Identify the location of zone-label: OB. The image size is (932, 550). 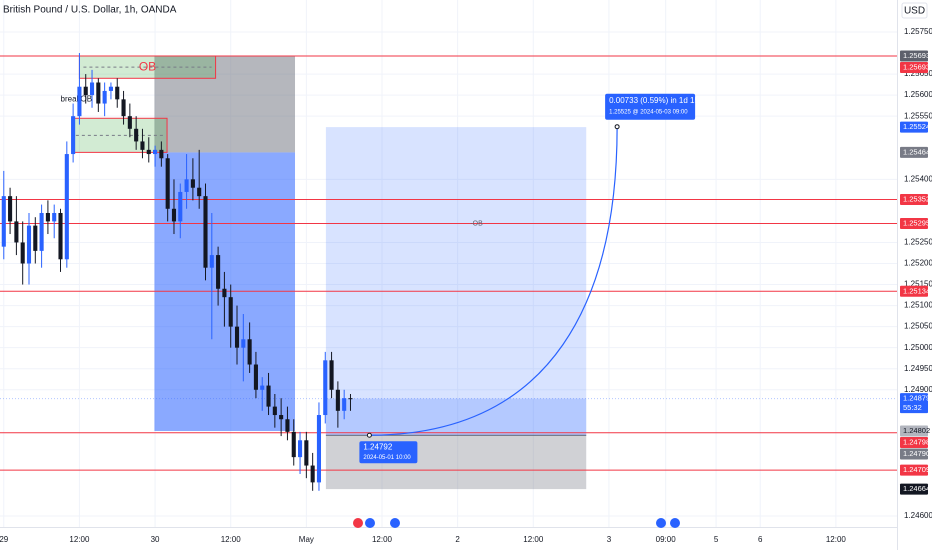
(147, 66).